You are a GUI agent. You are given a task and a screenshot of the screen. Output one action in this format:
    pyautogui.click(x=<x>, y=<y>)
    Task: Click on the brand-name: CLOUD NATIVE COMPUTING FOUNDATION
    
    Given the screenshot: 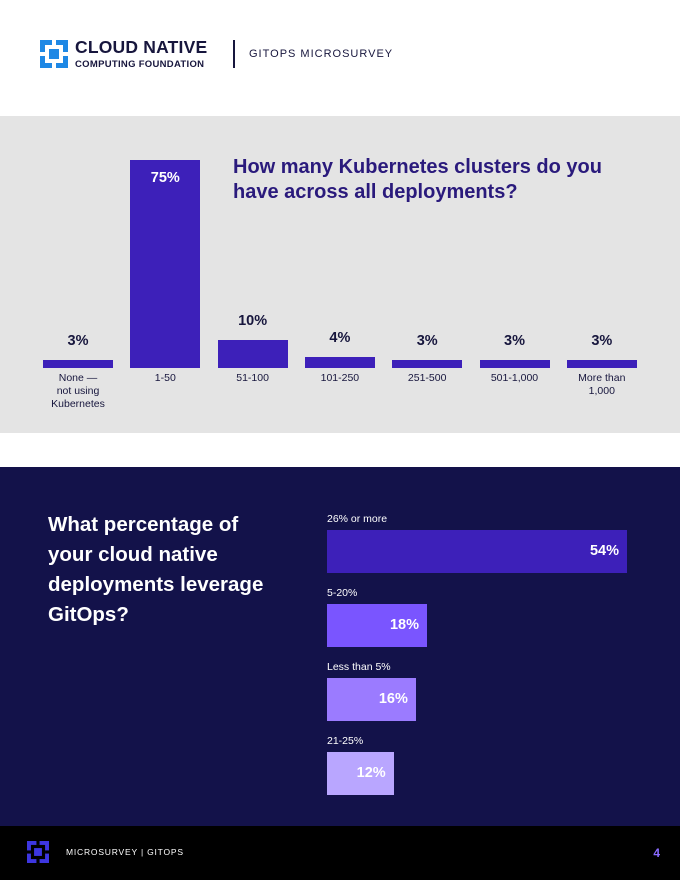 What is the action you would take?
    pyautogui.click(x=141, y=53)
    